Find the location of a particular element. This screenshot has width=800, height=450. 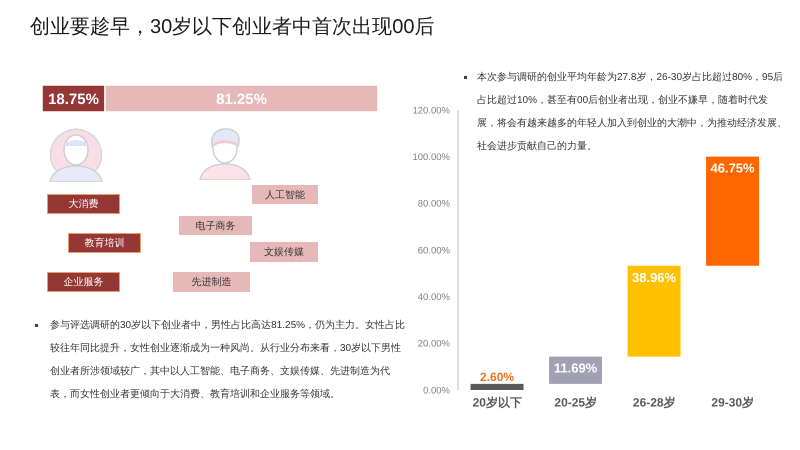

data-label: 18.75% is located at coordinates (73, 99).